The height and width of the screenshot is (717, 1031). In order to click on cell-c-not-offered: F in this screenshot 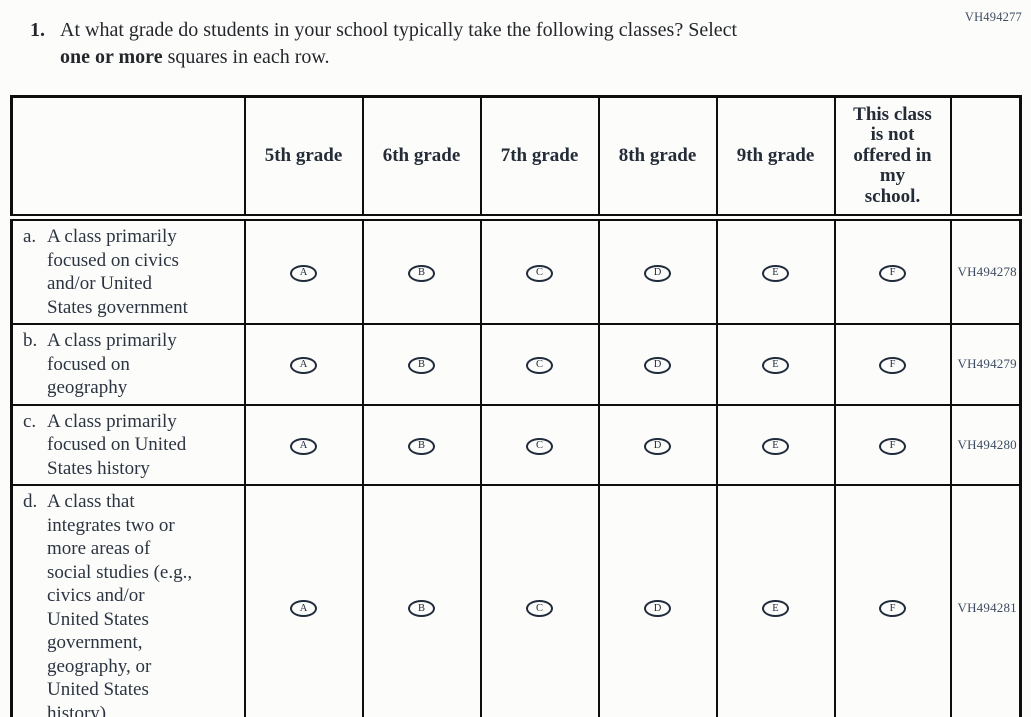, I will do `click(892, 444)`.